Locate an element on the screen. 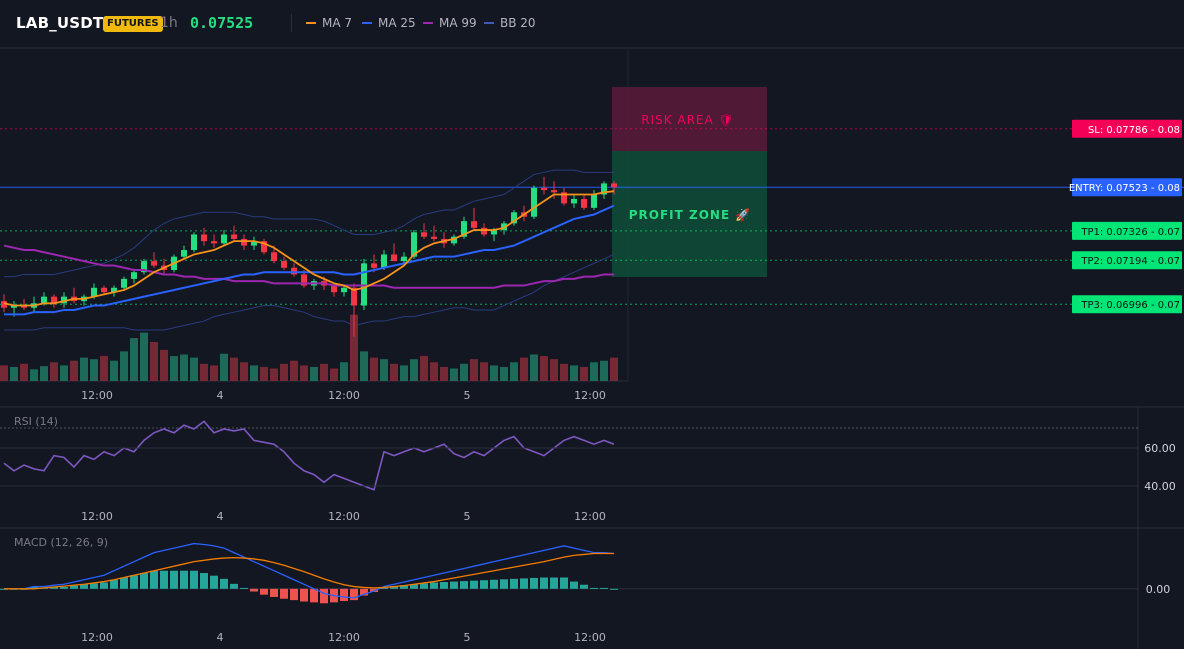 This screenshot has height=649, width=1184. legend-ma7: MA 7 is located at coordinates (329, 23).